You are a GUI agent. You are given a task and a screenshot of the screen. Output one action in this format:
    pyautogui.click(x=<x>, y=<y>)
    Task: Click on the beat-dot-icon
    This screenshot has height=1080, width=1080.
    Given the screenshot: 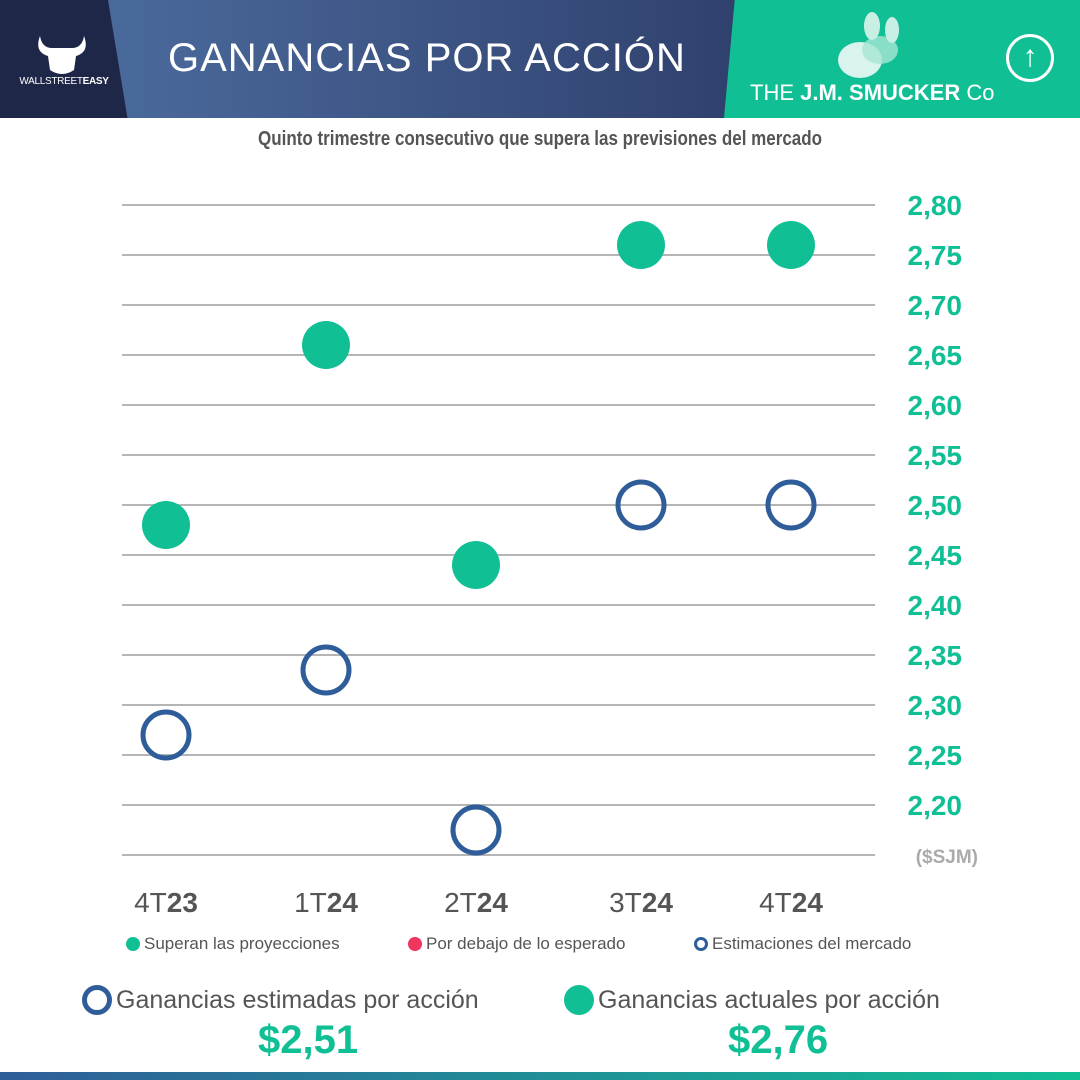 What is the action you would take?
    pyautogui.click(x=133, y=944)
    